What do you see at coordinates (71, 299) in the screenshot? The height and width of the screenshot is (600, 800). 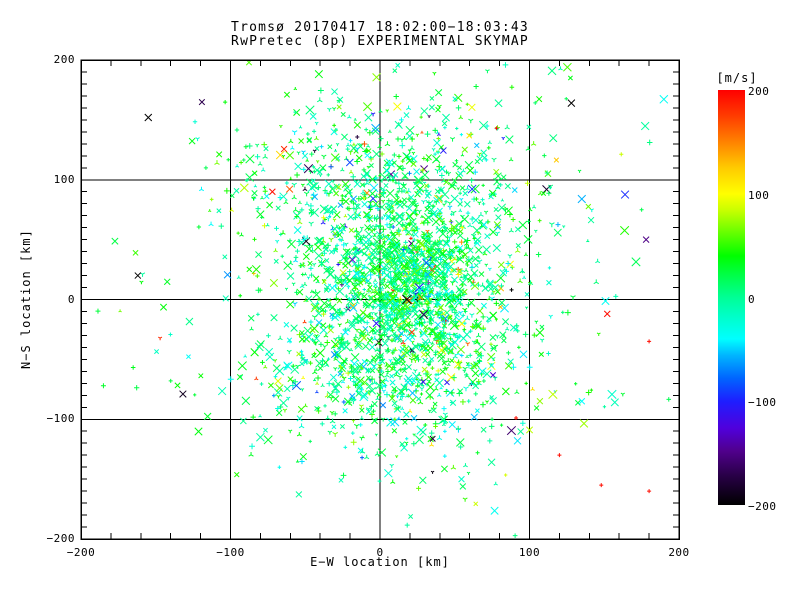 I see `y-tick-label: 0` at bounding box center [71, 299].